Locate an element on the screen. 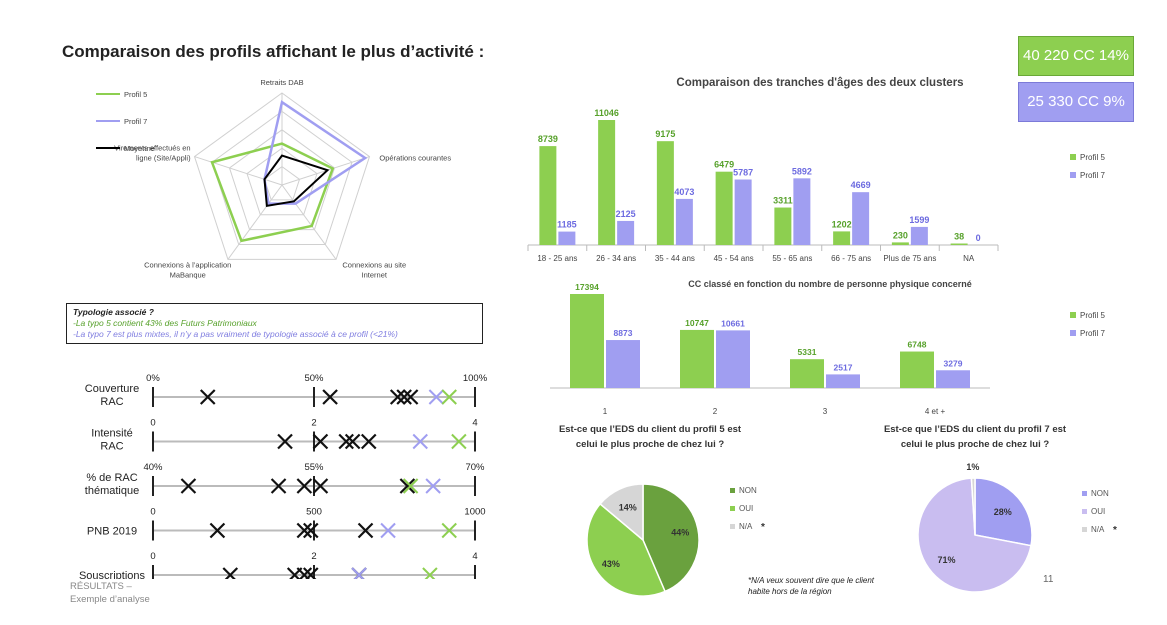  kpi-profil5-badge: 40 220 CC 14% is located at coordinates (1076, 56).